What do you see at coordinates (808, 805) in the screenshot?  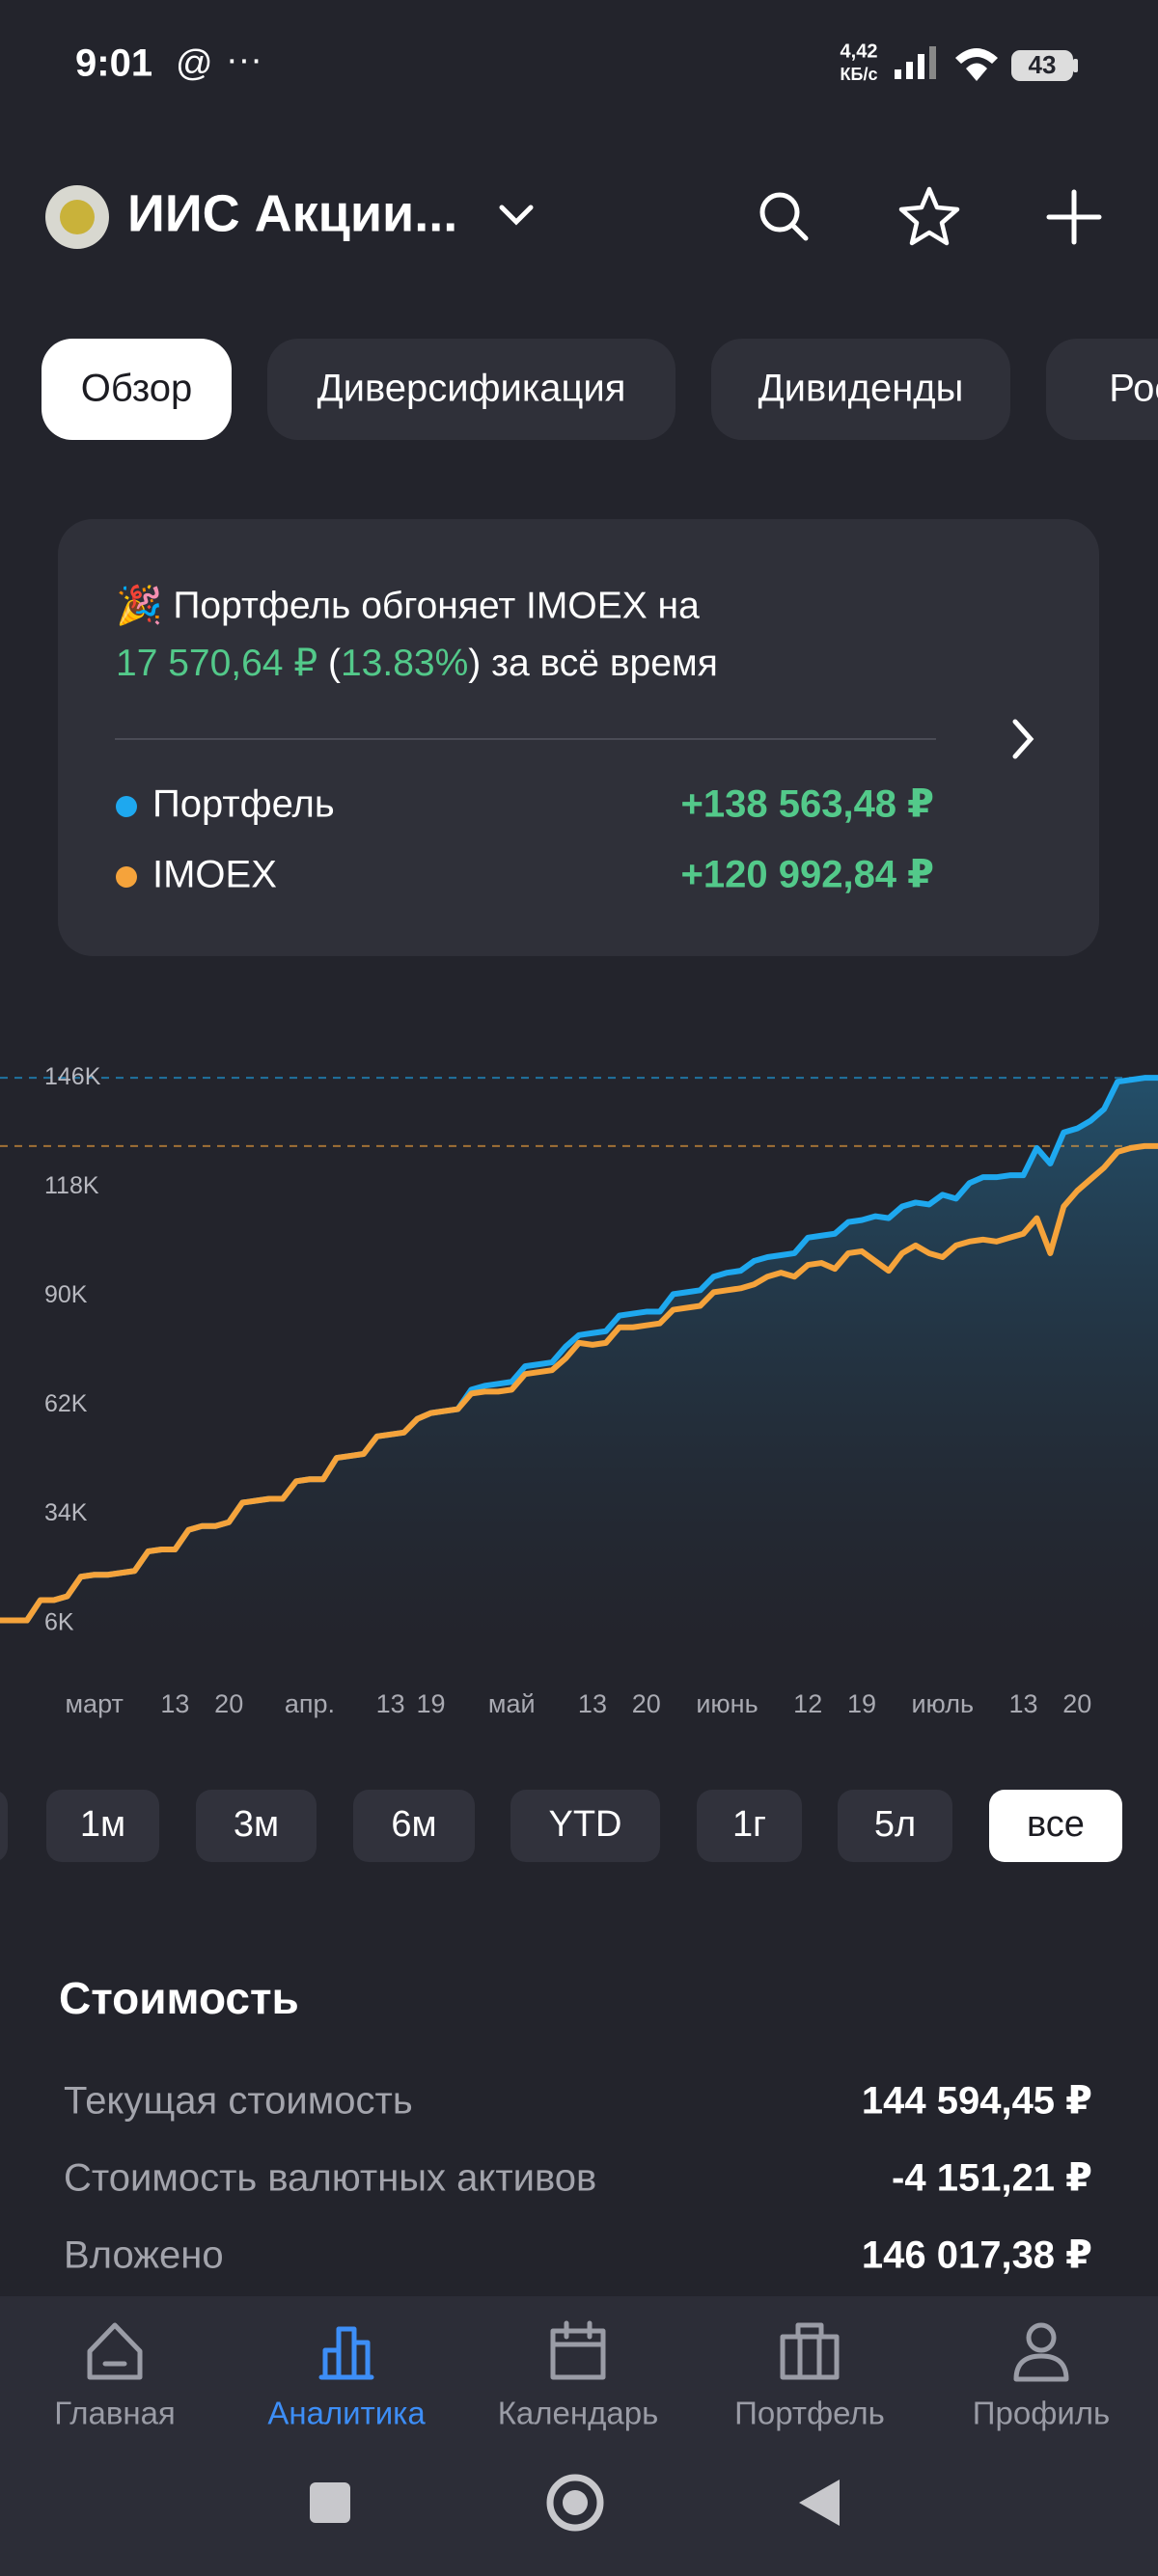 I see `legend-total: +138 563,48 ₽` at bounding box center [808, 805].